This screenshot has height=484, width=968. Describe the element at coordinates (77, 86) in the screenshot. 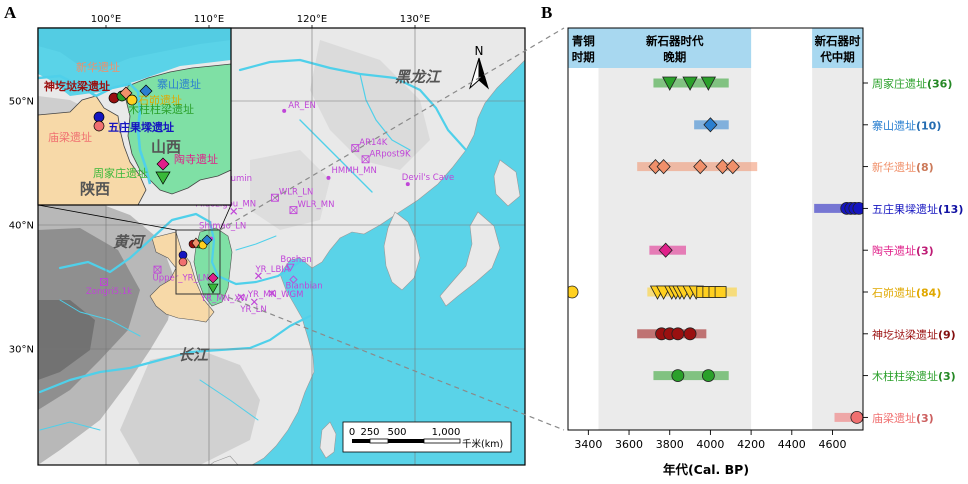

I see `inset-label-shengedaliang: 神圪垯梁遗址` at that location.